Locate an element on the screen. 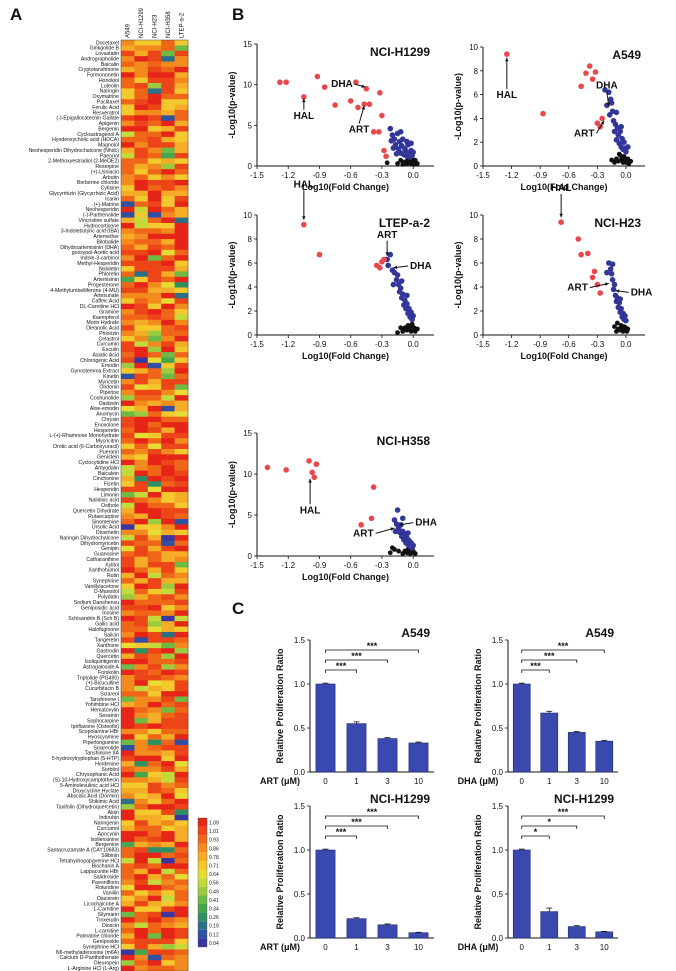 This screenshot has width=676, height=971. heatmap-row-label: Osthole is located at coordinates (110, 506).